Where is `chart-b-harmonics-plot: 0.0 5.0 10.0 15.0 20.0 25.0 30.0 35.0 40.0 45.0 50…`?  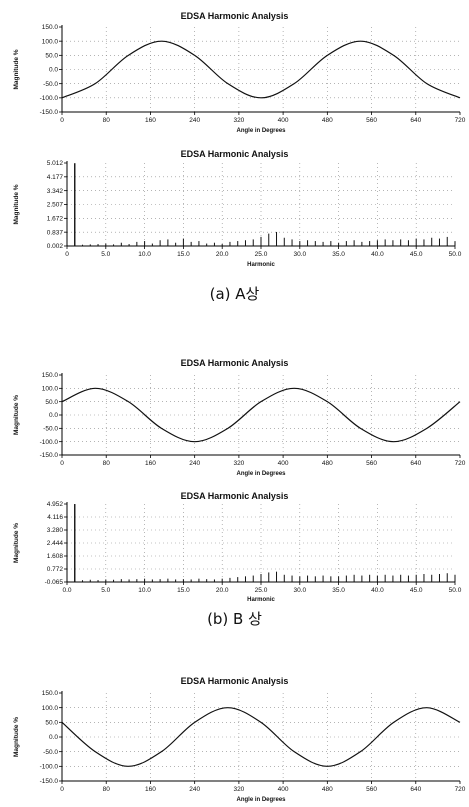 chart-b-harmonics-plot: 0.0 5.0 10.0 15.0 20.0 25.0 30.0 35.0 40.0 45.0 50… is located at coordinates (237, 552).